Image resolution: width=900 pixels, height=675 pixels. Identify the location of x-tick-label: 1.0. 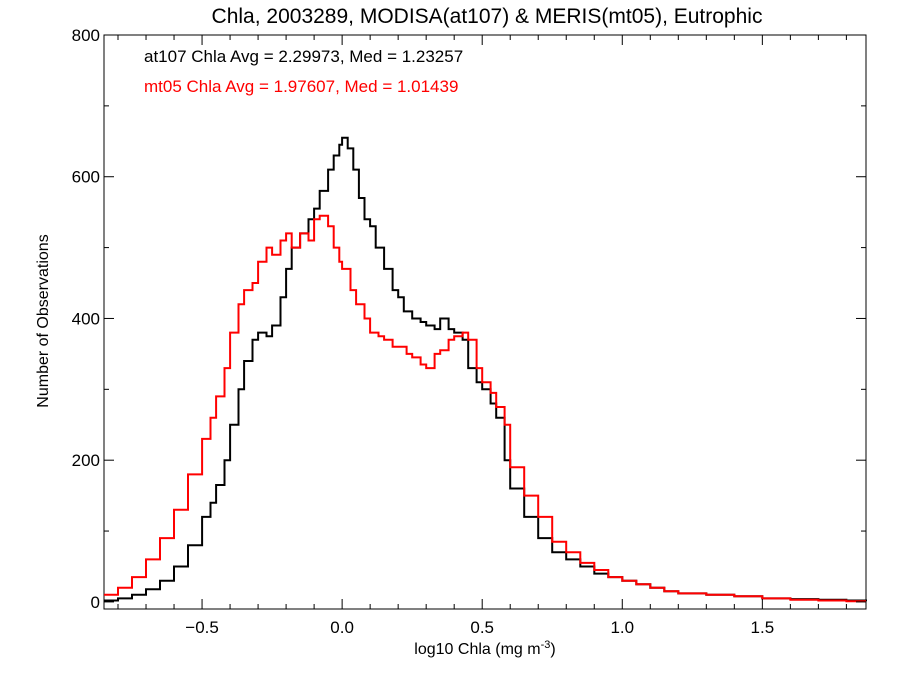
(622, 627).